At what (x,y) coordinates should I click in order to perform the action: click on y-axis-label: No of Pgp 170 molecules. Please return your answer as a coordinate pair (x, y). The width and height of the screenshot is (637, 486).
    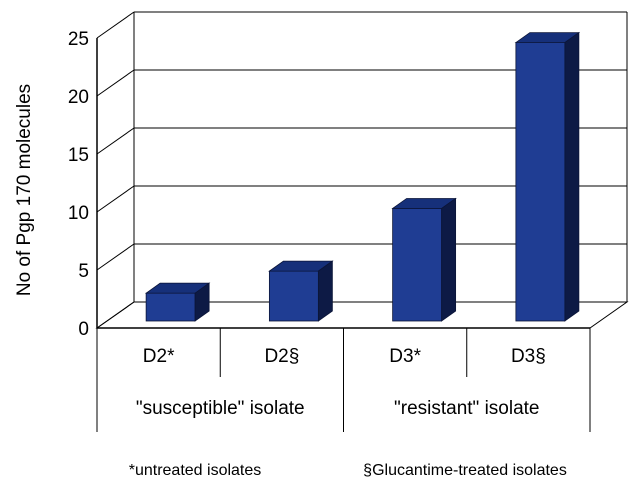
    Looking at the image, I should click on (24, 190).